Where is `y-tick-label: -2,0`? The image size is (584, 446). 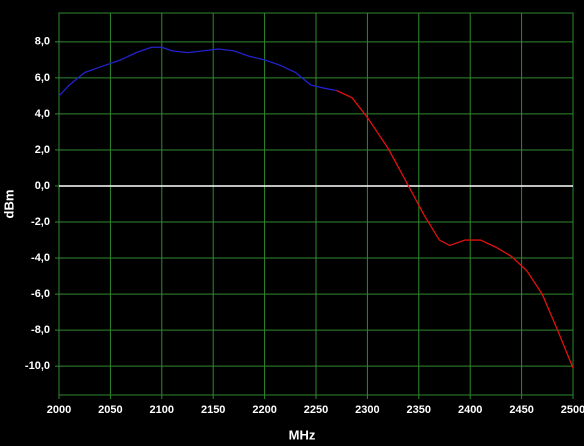
y-tick-label: -2,0 is located at coordinates (40, 222).